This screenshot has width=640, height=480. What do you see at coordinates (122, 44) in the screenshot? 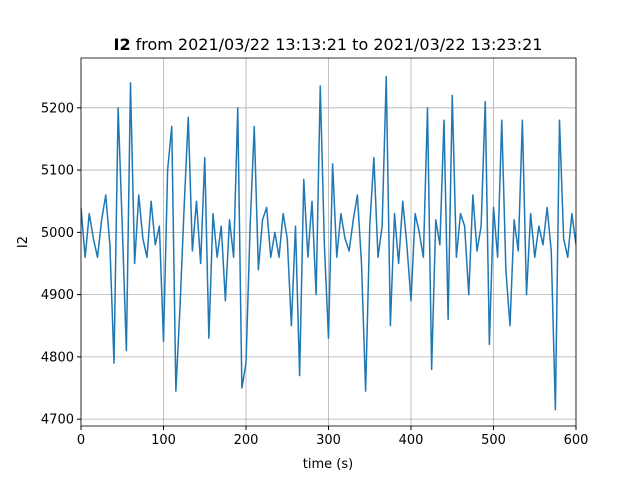
I see `title-bold: I2` at bounding box center [122, 44].